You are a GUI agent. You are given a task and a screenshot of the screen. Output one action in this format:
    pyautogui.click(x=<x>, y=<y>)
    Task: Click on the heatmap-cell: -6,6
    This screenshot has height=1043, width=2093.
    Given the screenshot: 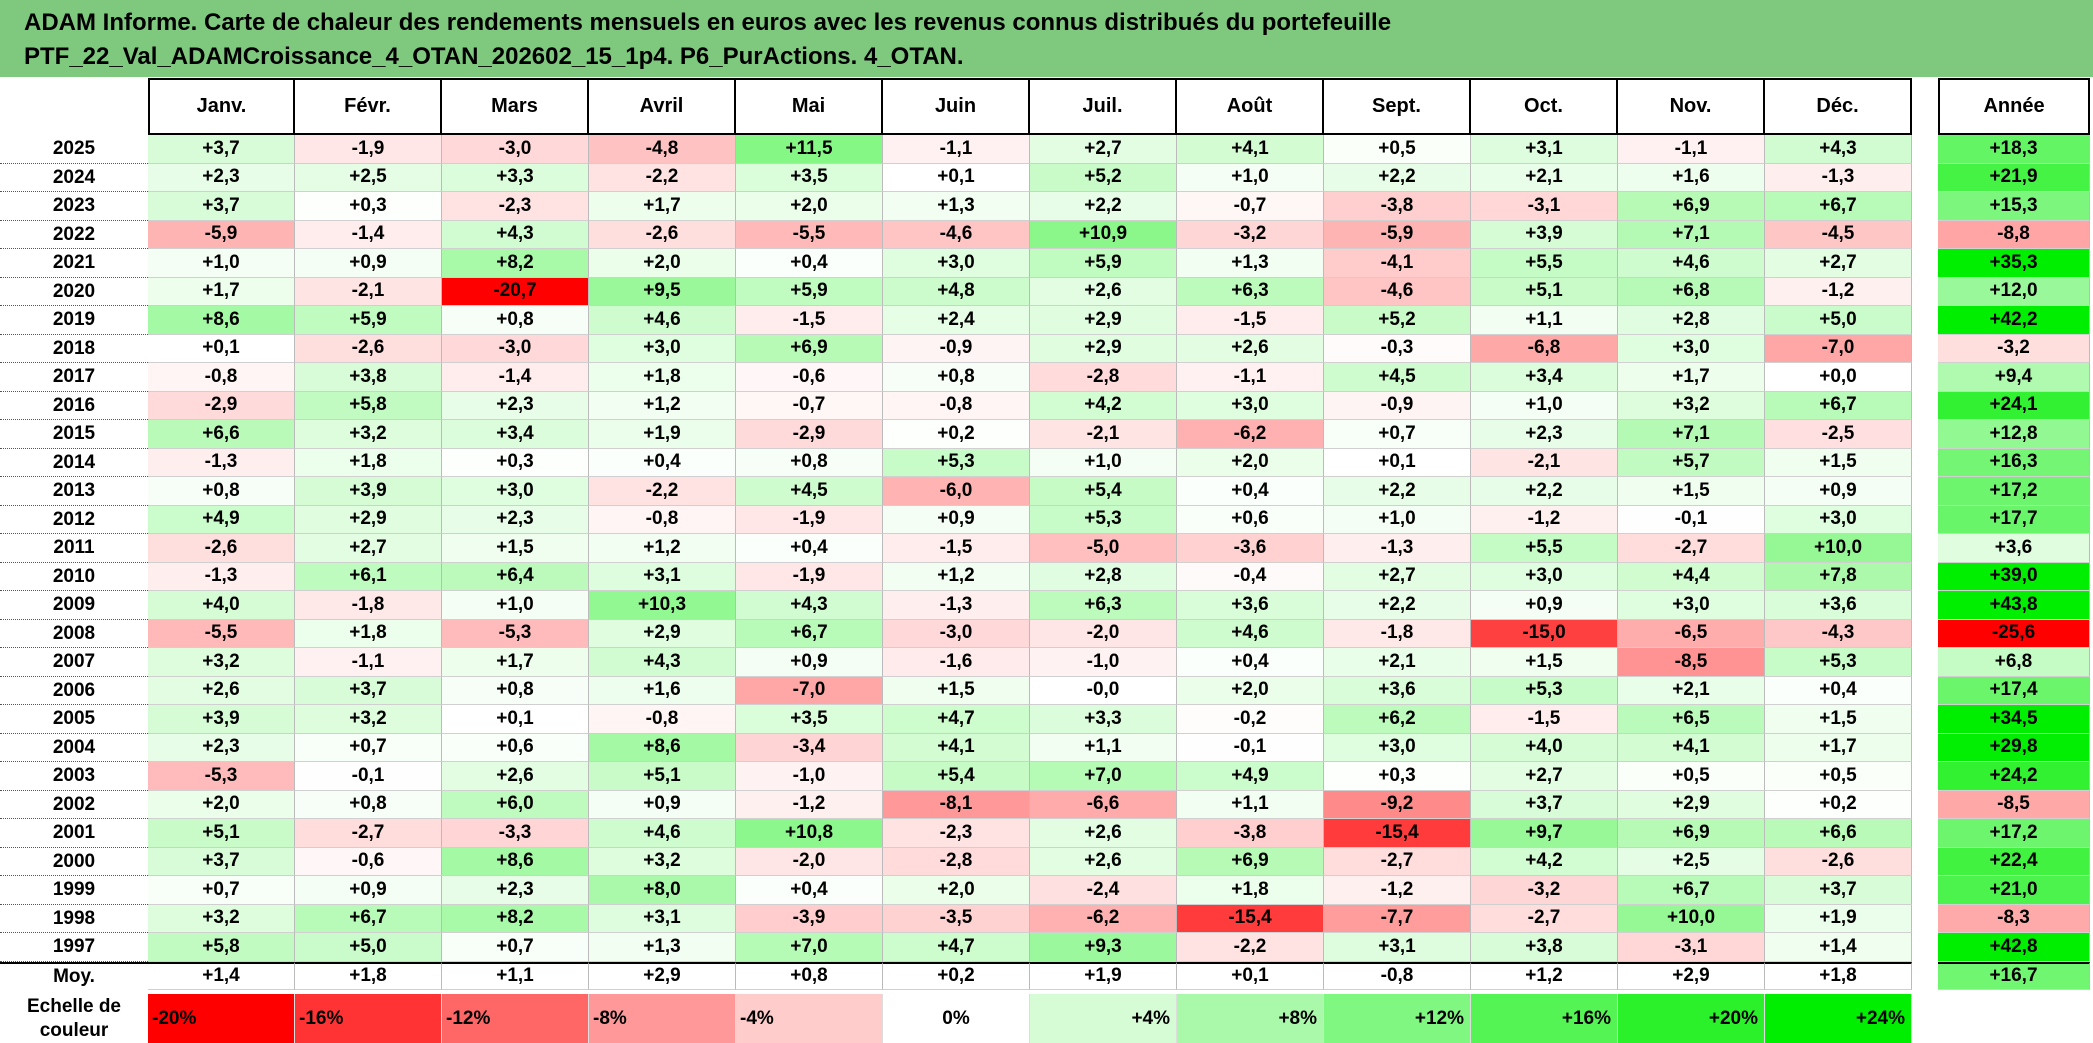 What is the action you would take?
    pyautogui.click(x=1103, y=804)
    